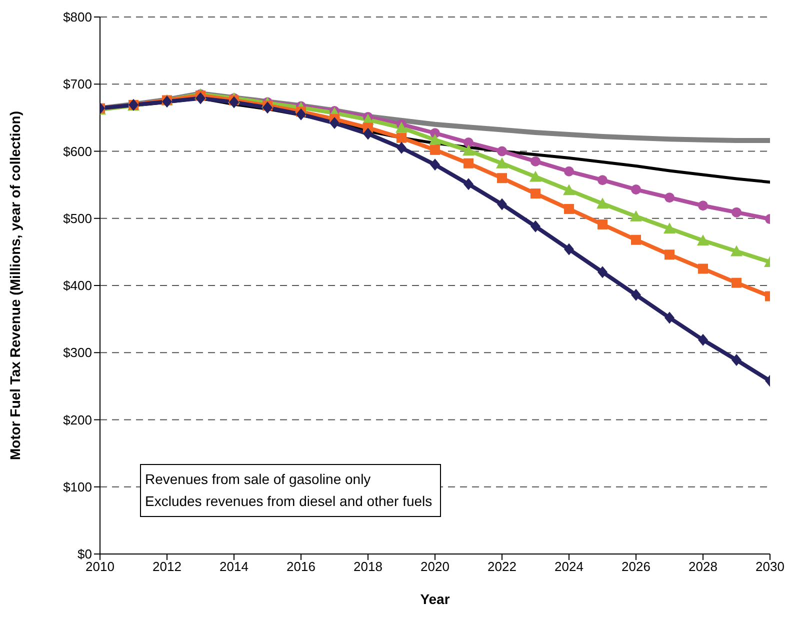 The image size is (801, 622). What do you see at coordinates (77, 352) in the screenshot?
I see `y-tick-label: $300` at bounding box center [77, 352].